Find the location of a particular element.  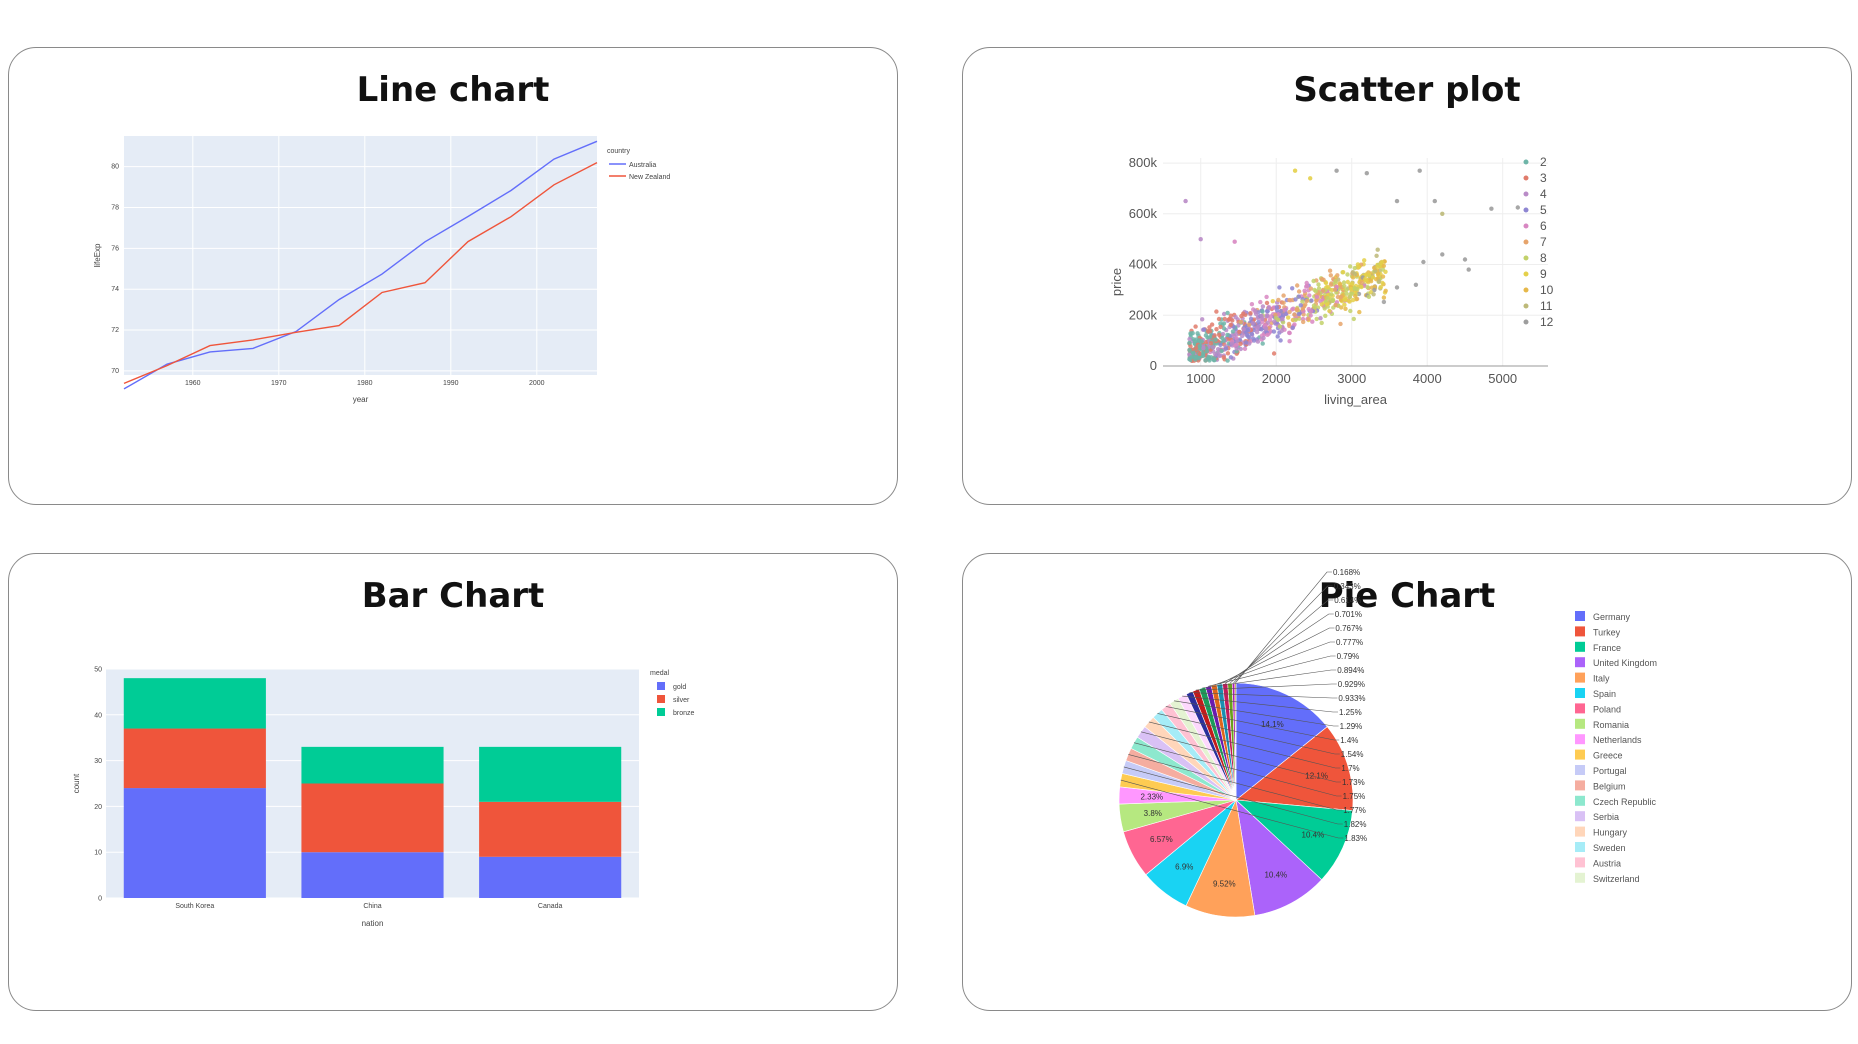

legend-label: 5 is located at coordinates (1543, 210).